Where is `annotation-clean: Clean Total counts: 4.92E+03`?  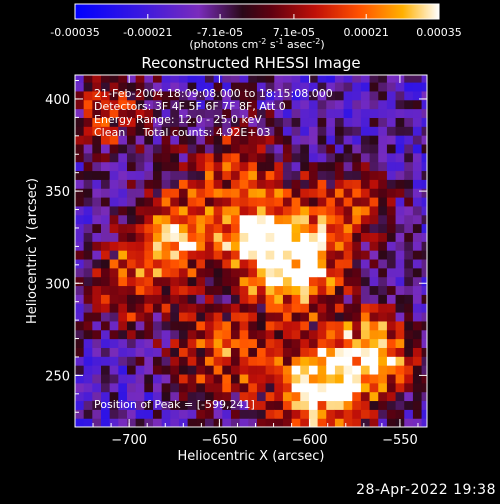 annotation-clean: Clean Total counts: 4.92E+03 is located at coordinates (182, 132).